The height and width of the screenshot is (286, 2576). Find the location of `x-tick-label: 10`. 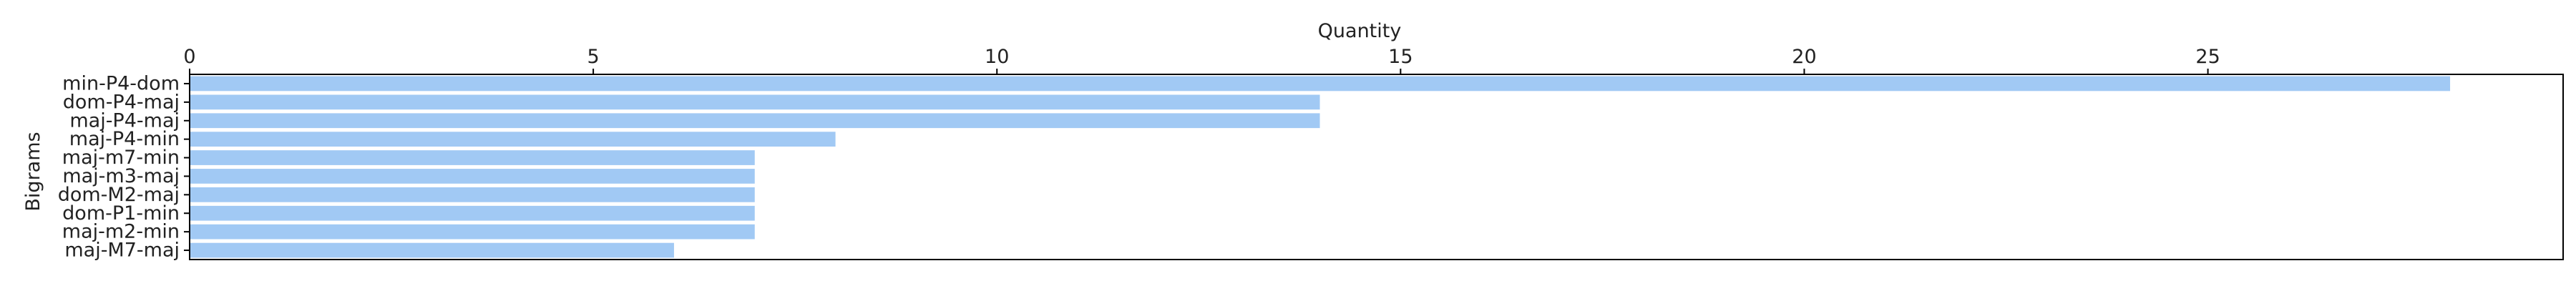

x-tick-label: 10 is located at coordinates (997, 57).